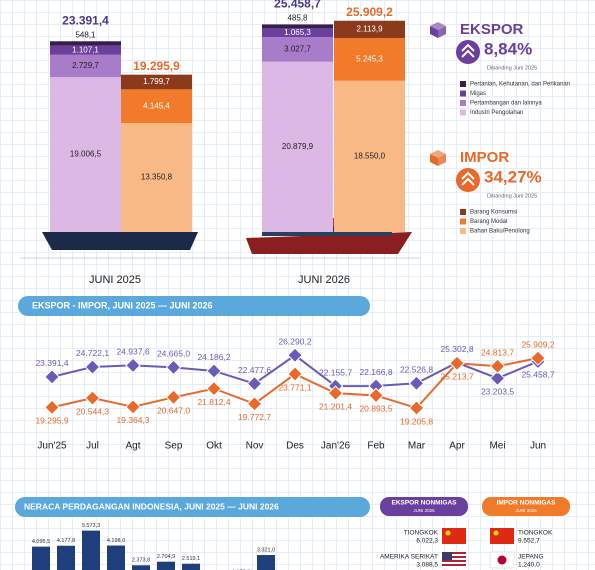 The image size is (595, 570). I want to click on x-tick-label: Agt, so click(132, 446).